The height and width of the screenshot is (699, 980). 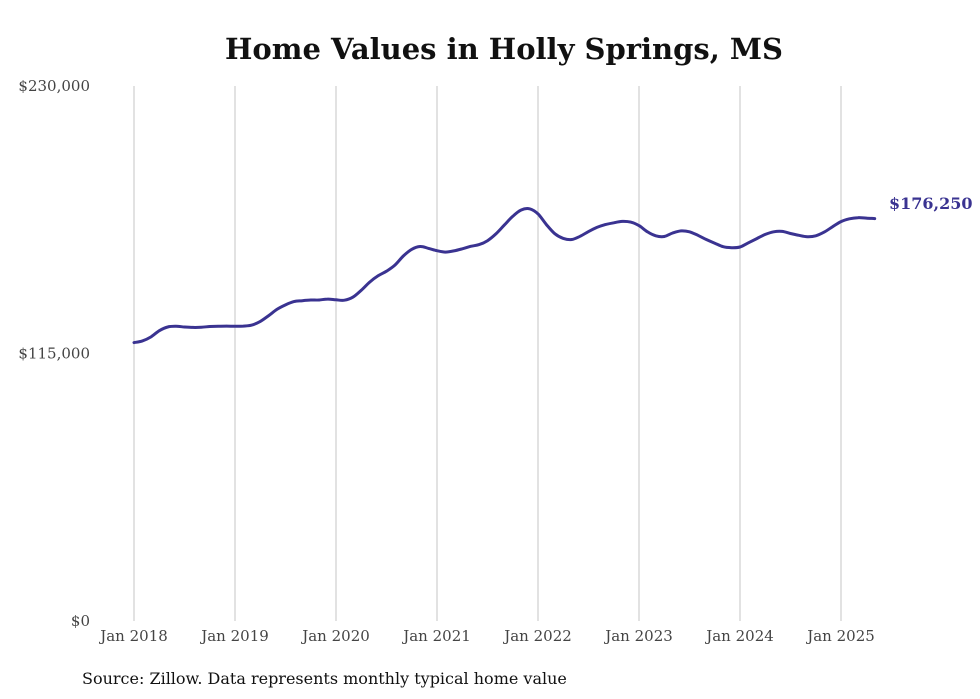 What do you see at coordinates (436, 636) in the screenshot?
I see `x-tick-label-3: Jan 2021` at bounding box center [436, 636].